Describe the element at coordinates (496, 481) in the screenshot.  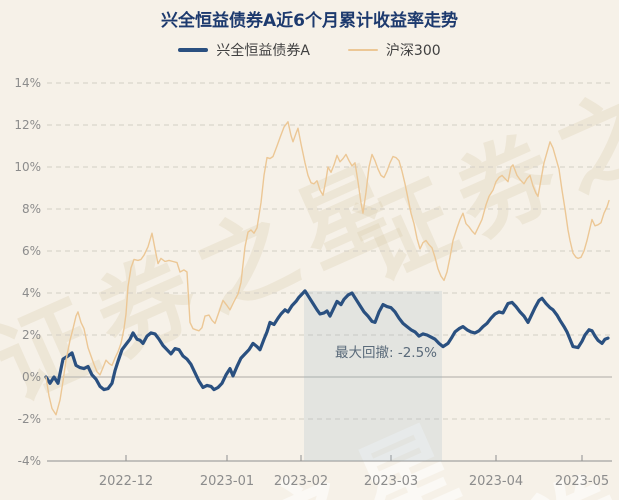
I see `x-tick-label: 2023-04` at that location.